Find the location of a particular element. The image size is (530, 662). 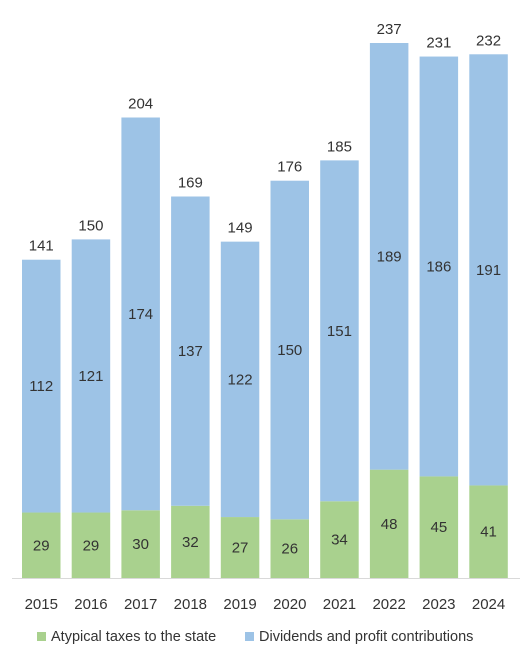

value-label-dividends-2023: 186 is located at coordinates (438, 266).